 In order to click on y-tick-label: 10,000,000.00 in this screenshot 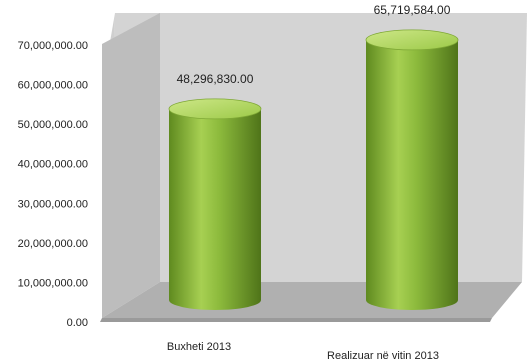, I will do `click(53, 283)`.